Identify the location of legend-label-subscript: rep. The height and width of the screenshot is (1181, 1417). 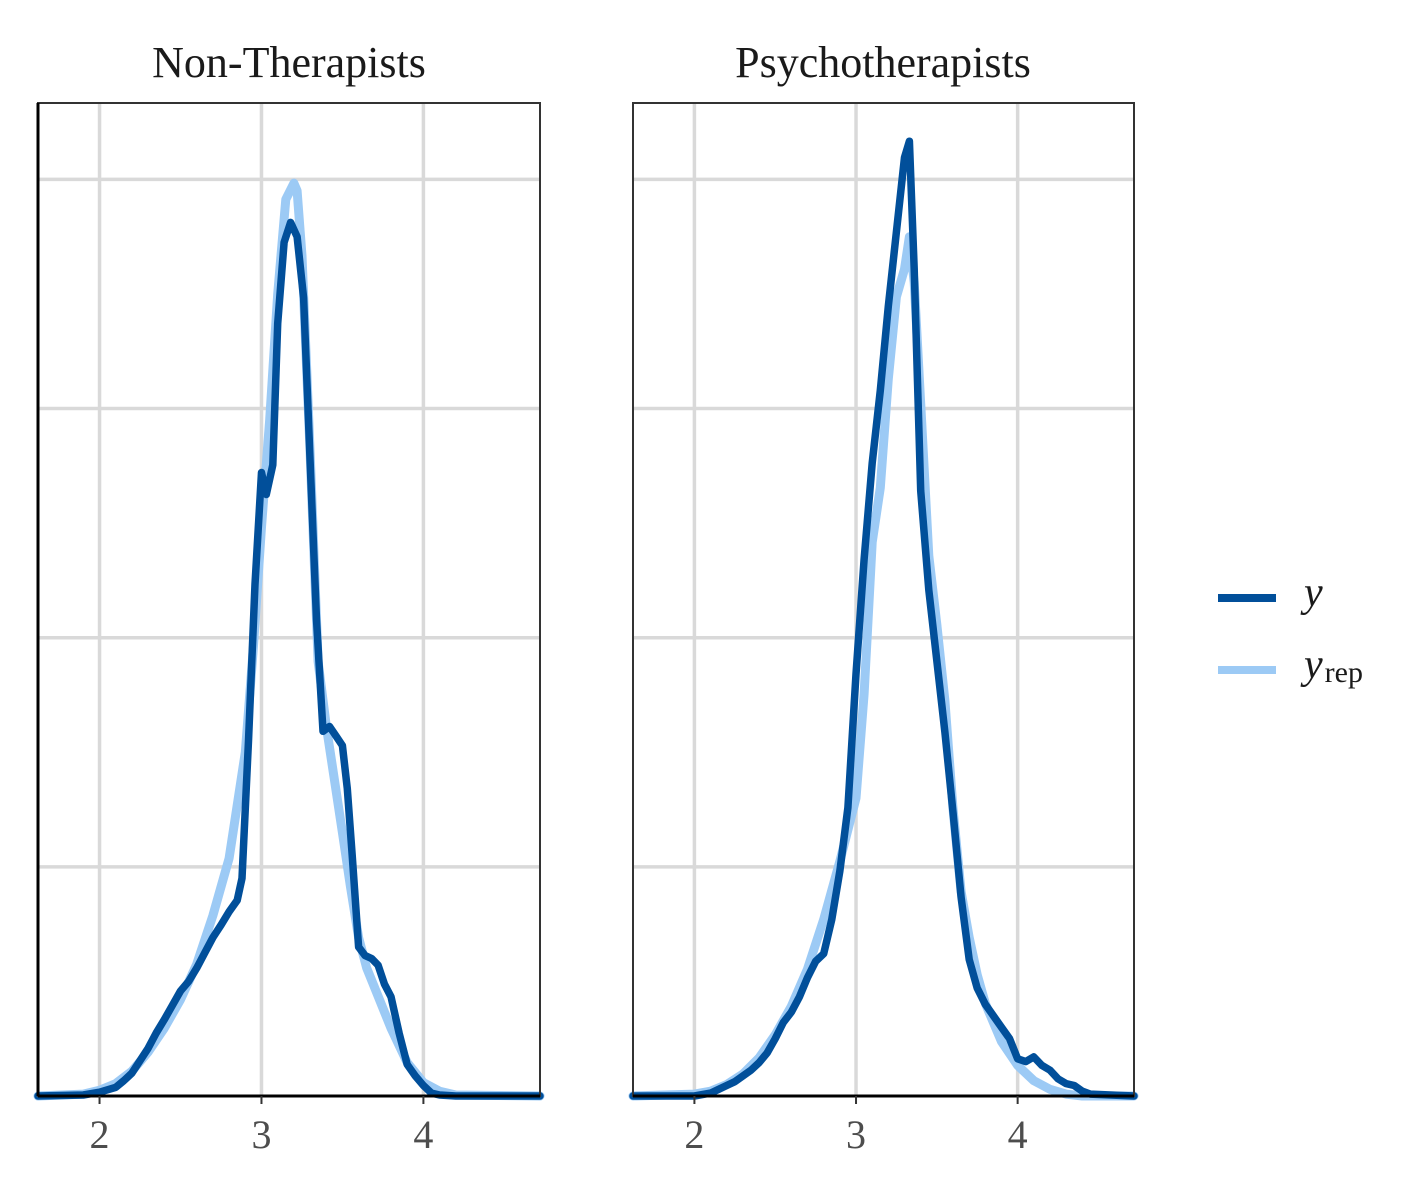
(1344, 672).